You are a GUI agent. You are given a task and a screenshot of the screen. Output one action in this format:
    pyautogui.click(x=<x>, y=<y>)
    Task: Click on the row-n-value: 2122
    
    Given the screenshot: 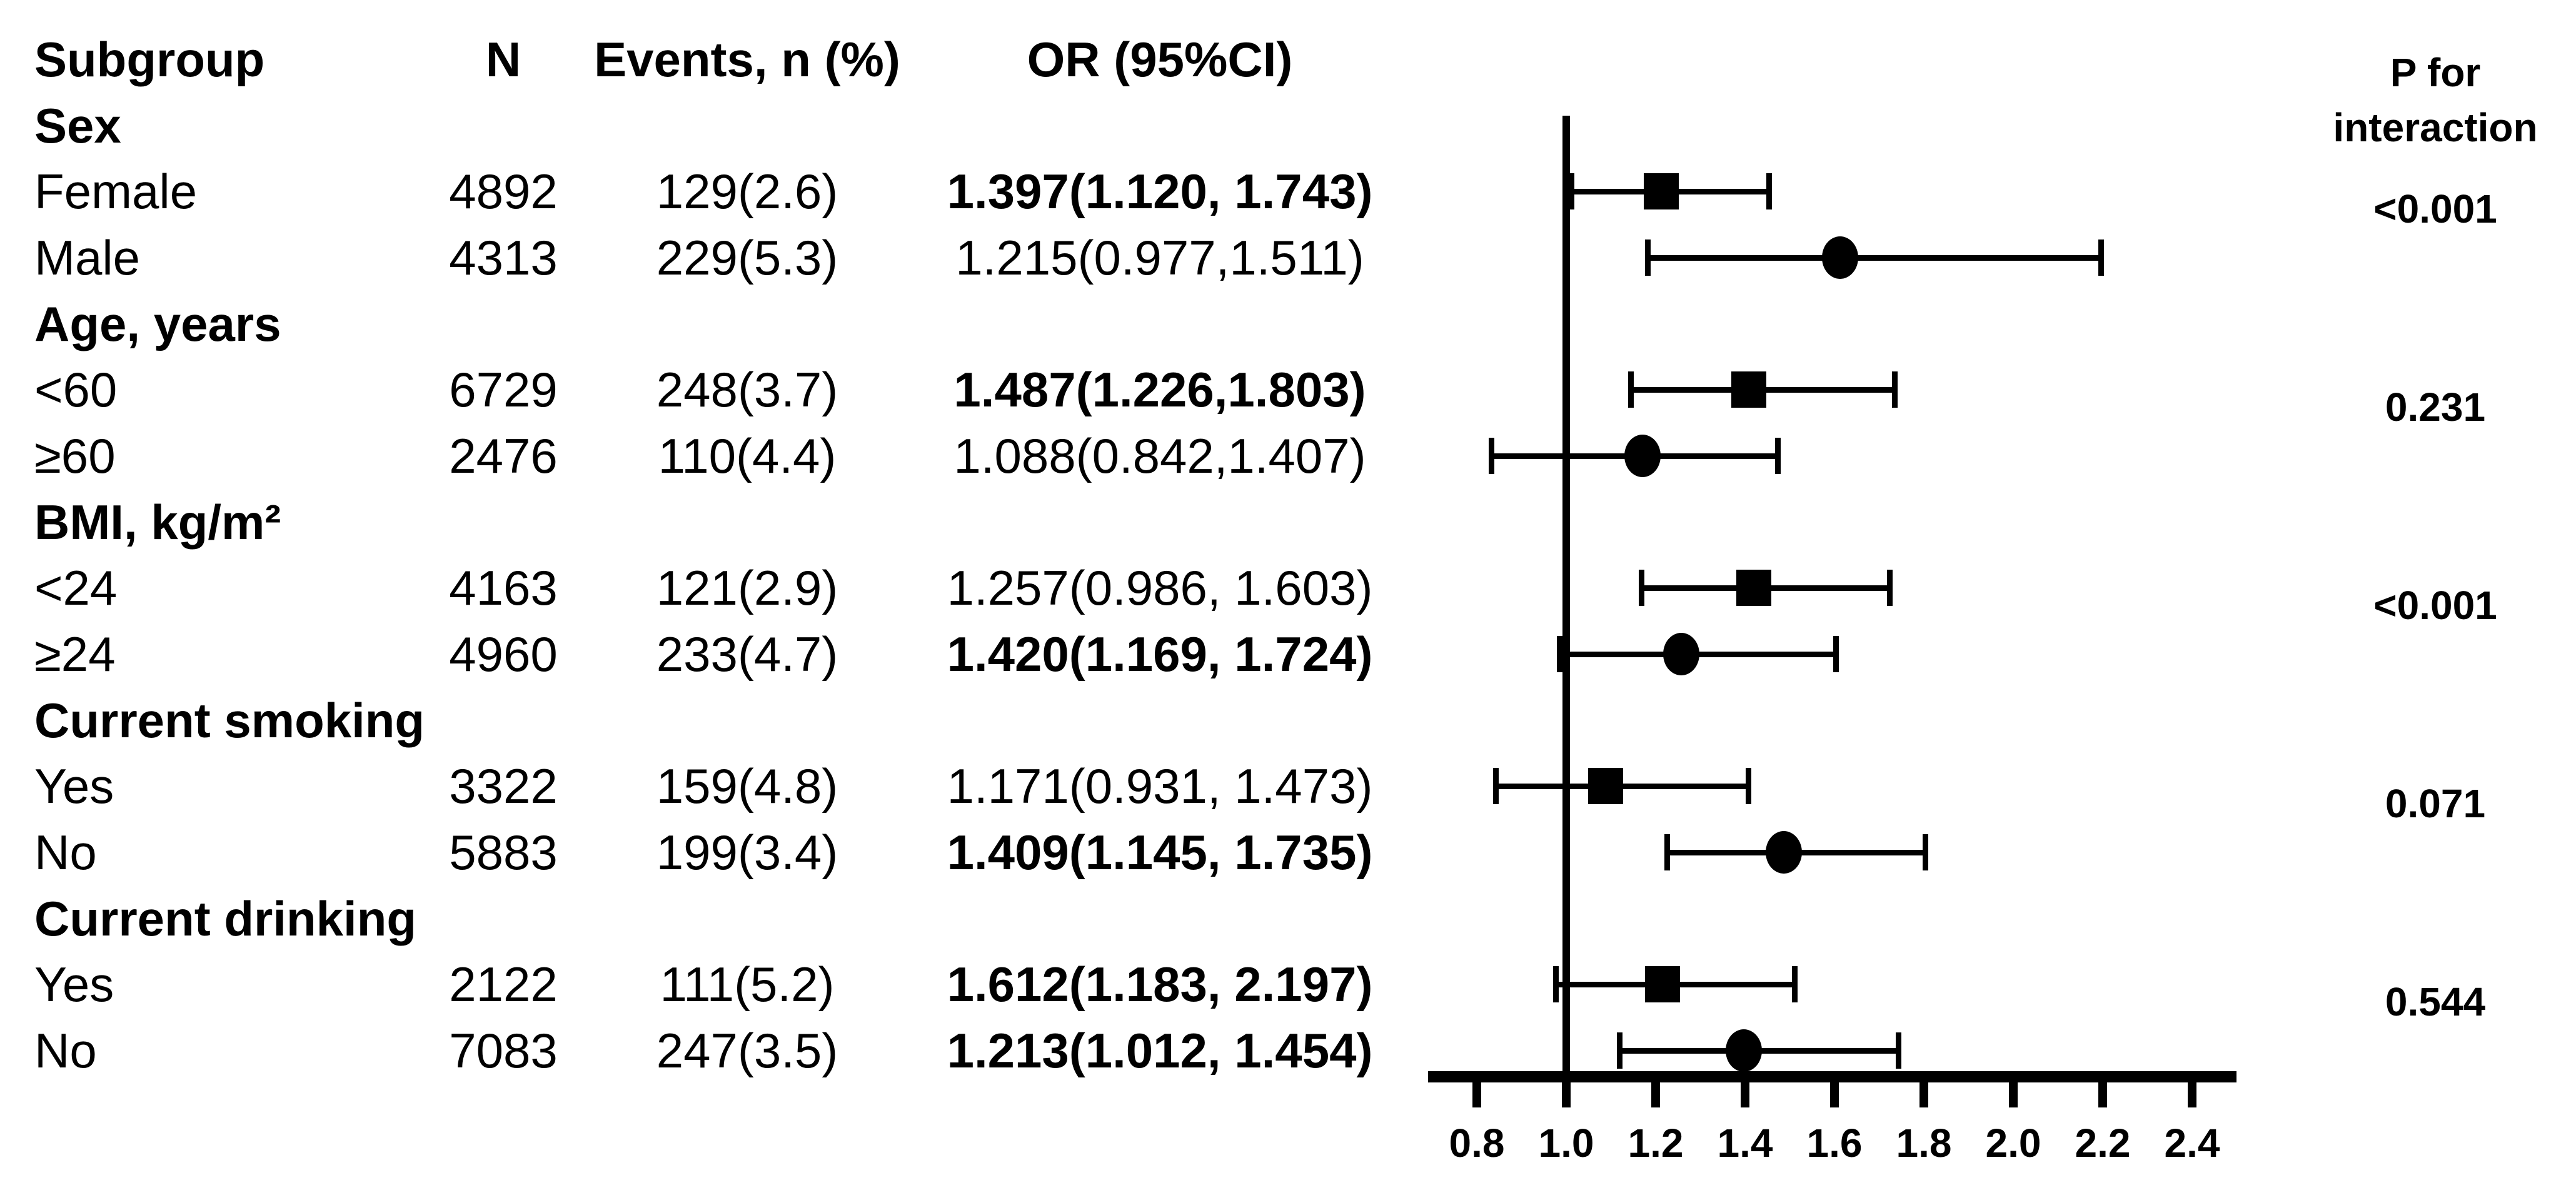 What is the action you would take?
    pyautogui.click(x=503, y=984)
    